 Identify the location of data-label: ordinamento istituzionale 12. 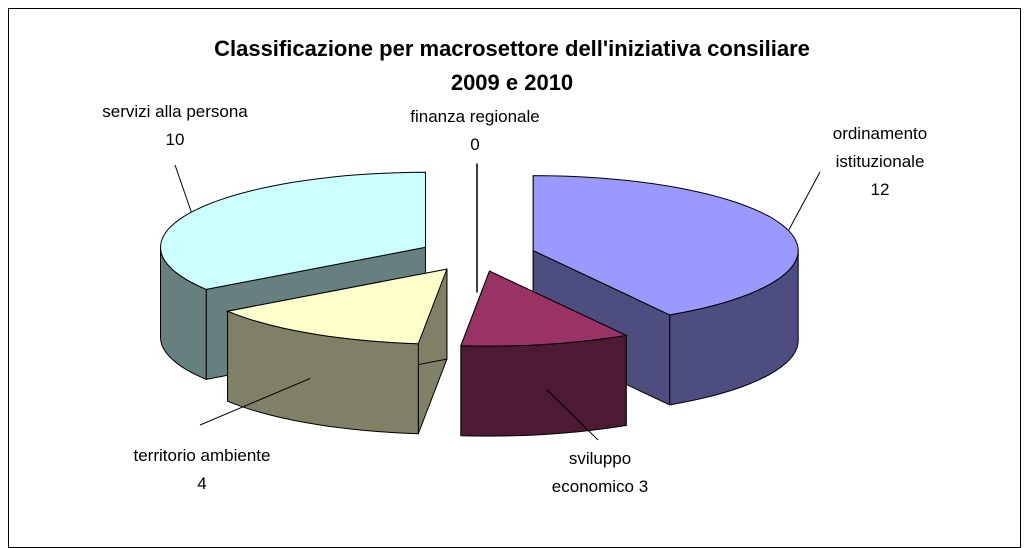
(880, 162).